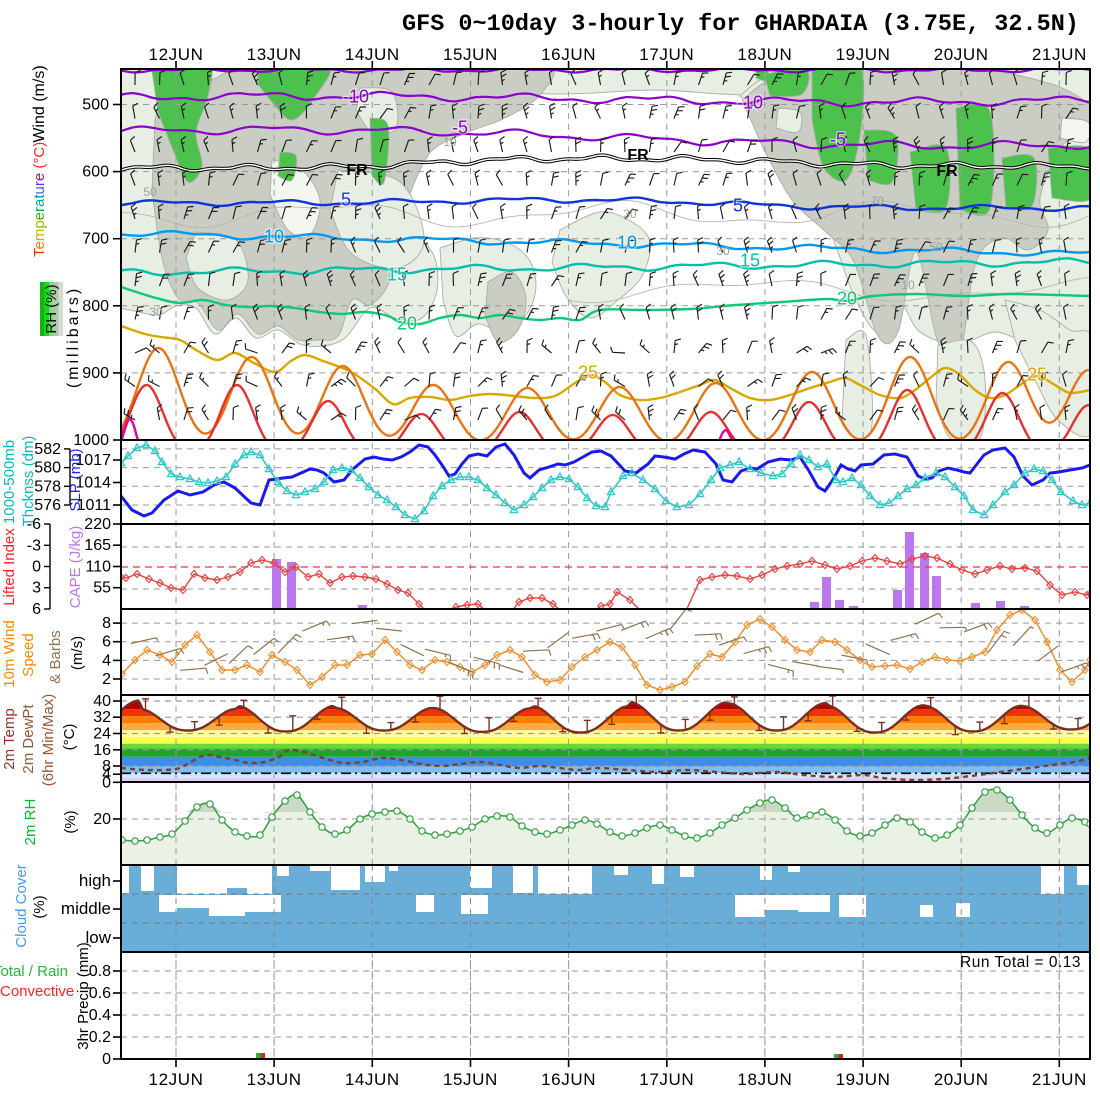  Describe the element at coordinates (95, 172) in the screenshot. I see `svg-text: 600` at that location.